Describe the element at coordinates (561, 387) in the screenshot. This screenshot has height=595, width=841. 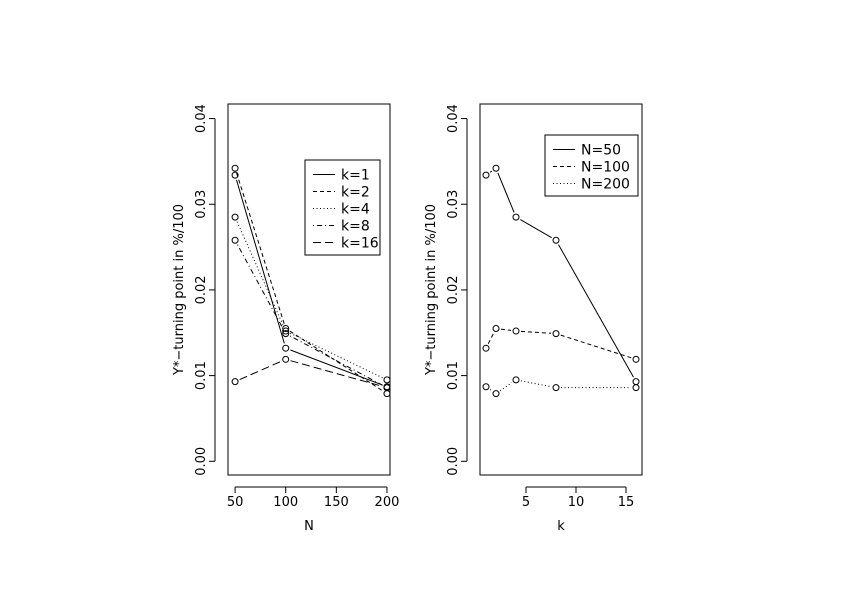
I see `series-N=200` at that location.